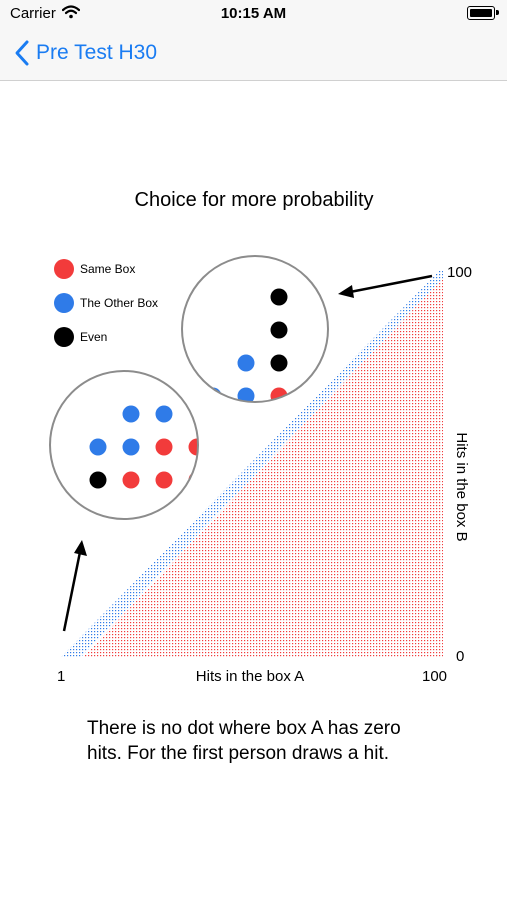 Image resolution: width=507 pixels, height=900 pixels. Describe the element at coordinates (64, 303) in the screenshot. I see `legend-marker-other-box` at that location.